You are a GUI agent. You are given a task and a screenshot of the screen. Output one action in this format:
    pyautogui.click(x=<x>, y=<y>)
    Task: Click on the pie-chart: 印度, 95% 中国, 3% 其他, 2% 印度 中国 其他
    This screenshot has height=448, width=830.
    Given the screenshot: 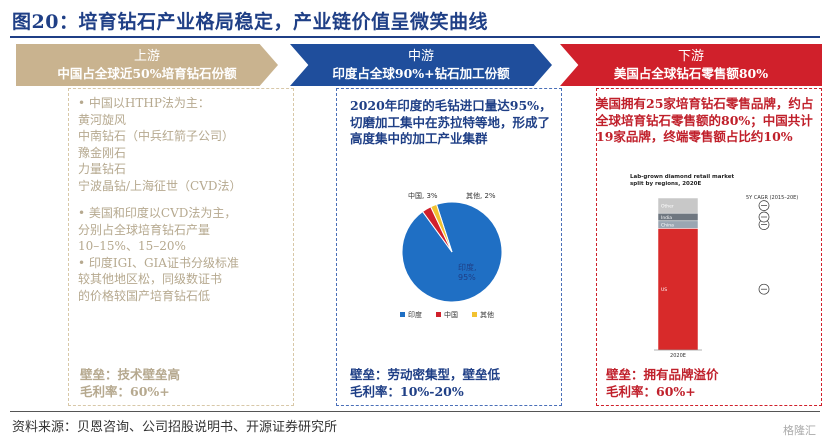 What is the action you would take?
    pyautogui.click(x=452, y=258)
    